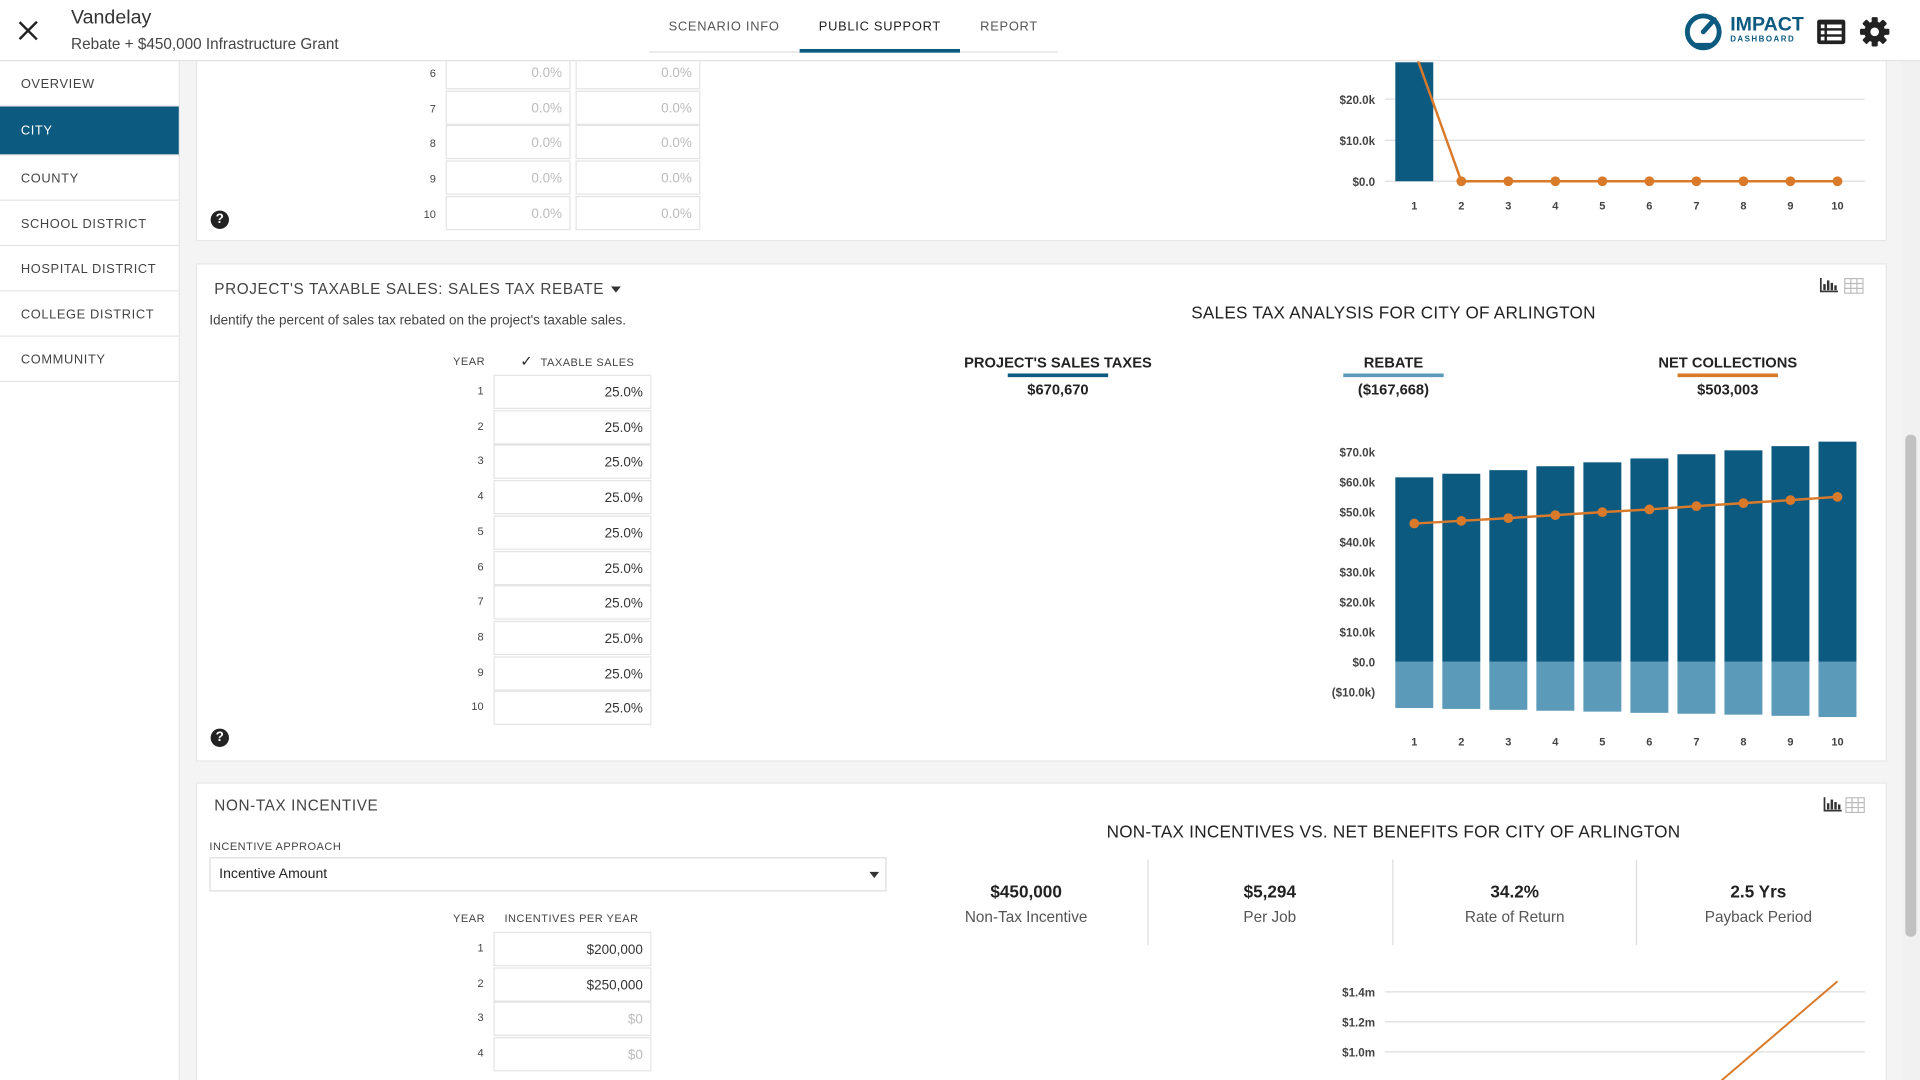  Describe the element at coordinates (724, 27) in the screenshot. I see `tab-scenario-info: SCENARIO INFO` at that location.